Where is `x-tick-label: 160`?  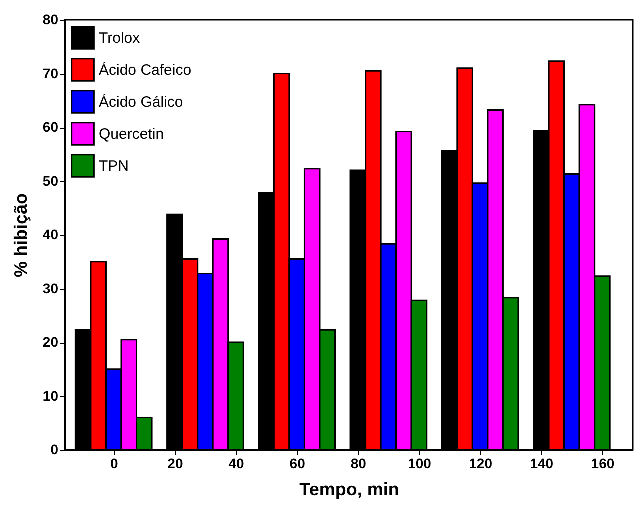 x-tick-label: 160 is located at coordinates (603, 464).